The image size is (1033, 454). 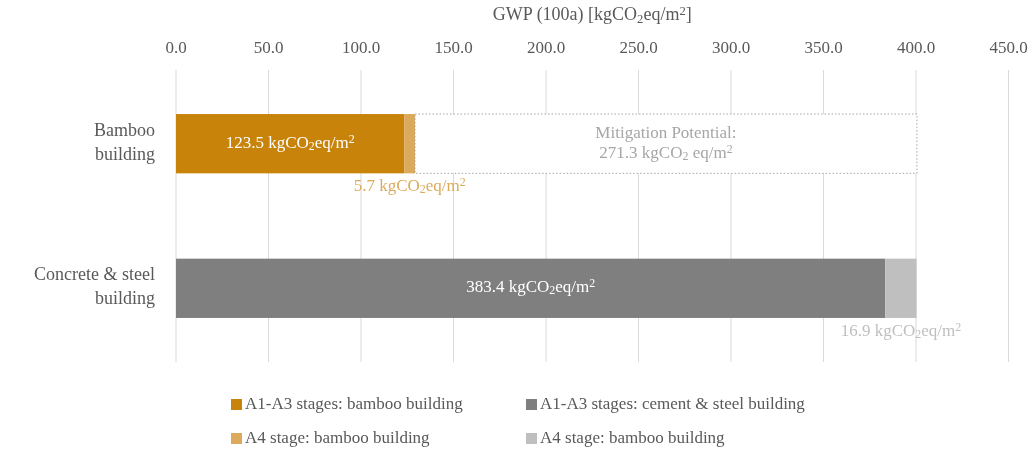 What do you see at coordinates (916, 47) in the screenshot?
I see `x-tick-label: 400.0` at bounding box center [916, 47].